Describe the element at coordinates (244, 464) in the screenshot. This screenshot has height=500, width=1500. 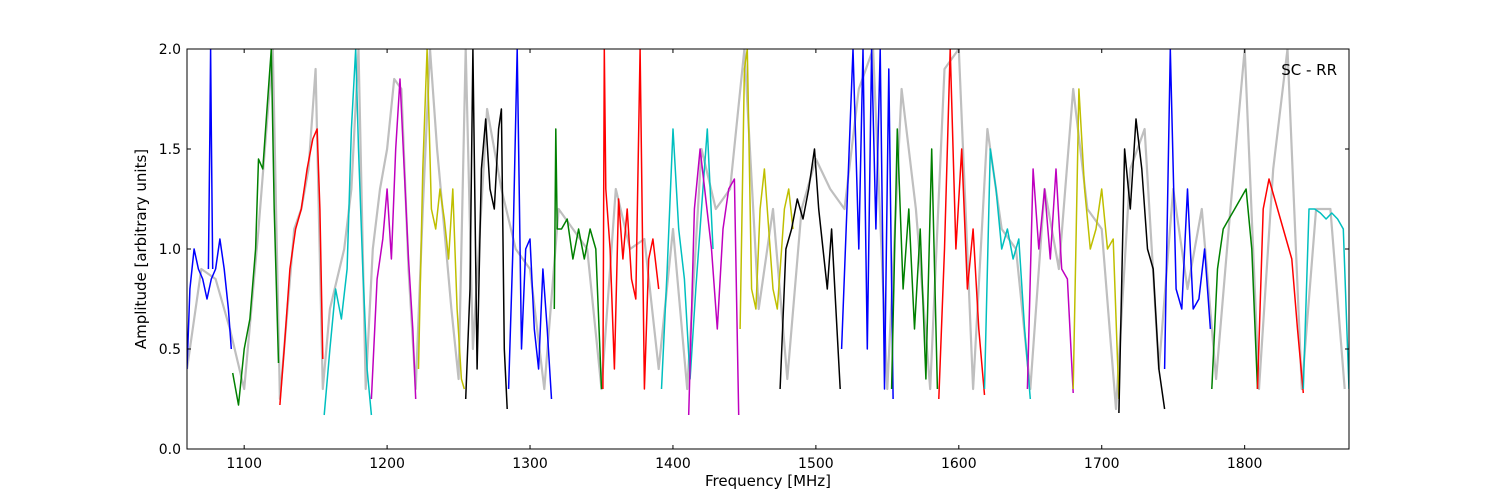
I see `x-tick-label: 1100` at that location.